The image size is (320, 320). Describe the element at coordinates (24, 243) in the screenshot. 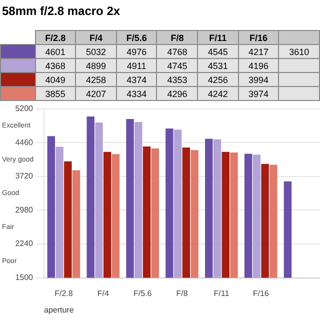

I see `y-tick-label: 2240` at that location.